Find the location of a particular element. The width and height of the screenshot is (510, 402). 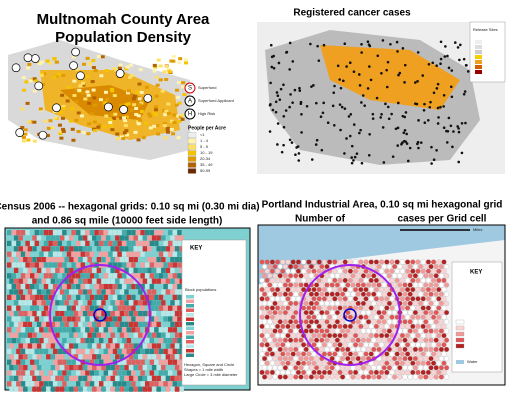

legend-label: 50-99 is located at coordinates (205, 170).